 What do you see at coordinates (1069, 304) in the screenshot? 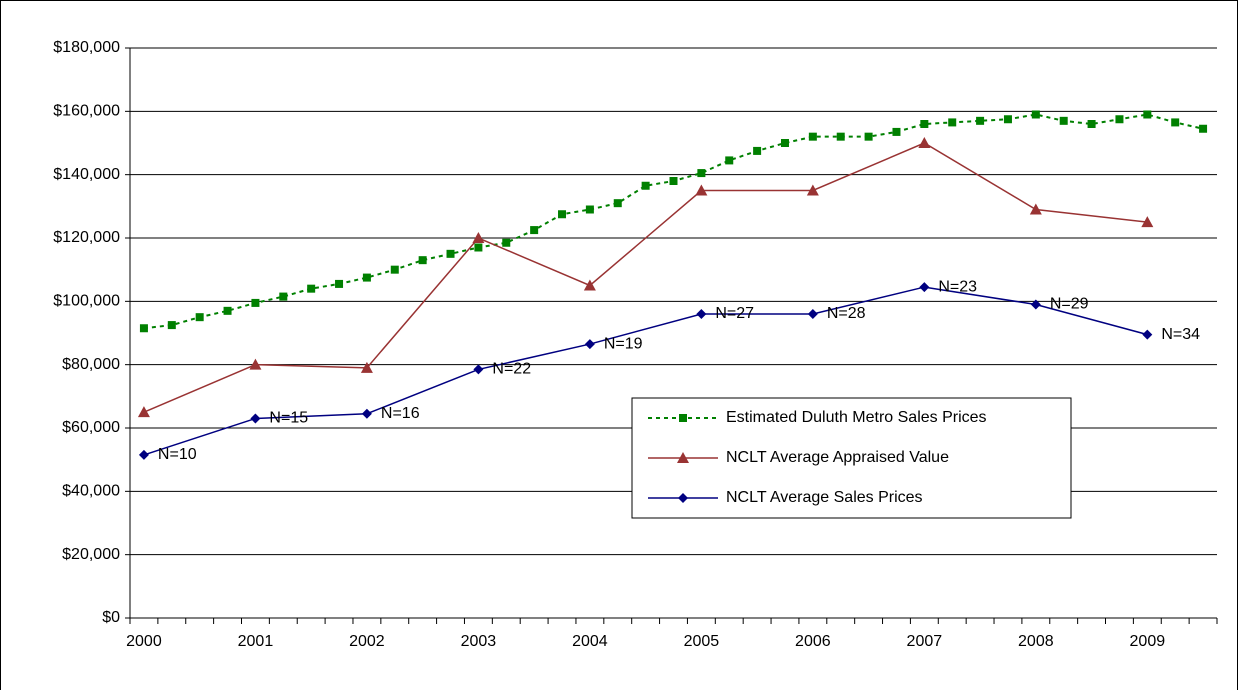
I see `point-label: N=29` at bounding box center [1069, 304].